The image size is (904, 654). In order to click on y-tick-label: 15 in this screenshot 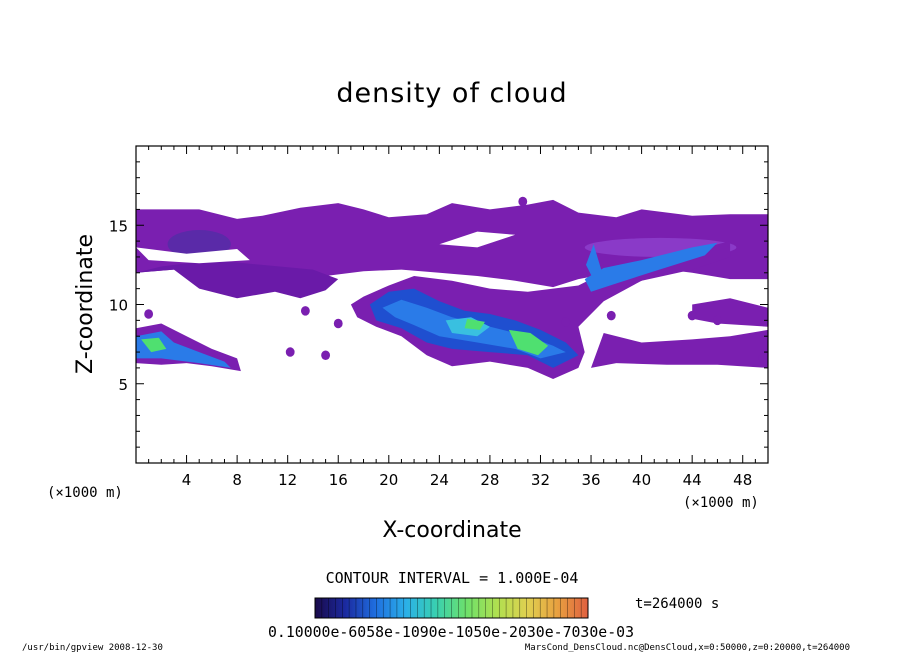, I will do `click(118, 226)`.